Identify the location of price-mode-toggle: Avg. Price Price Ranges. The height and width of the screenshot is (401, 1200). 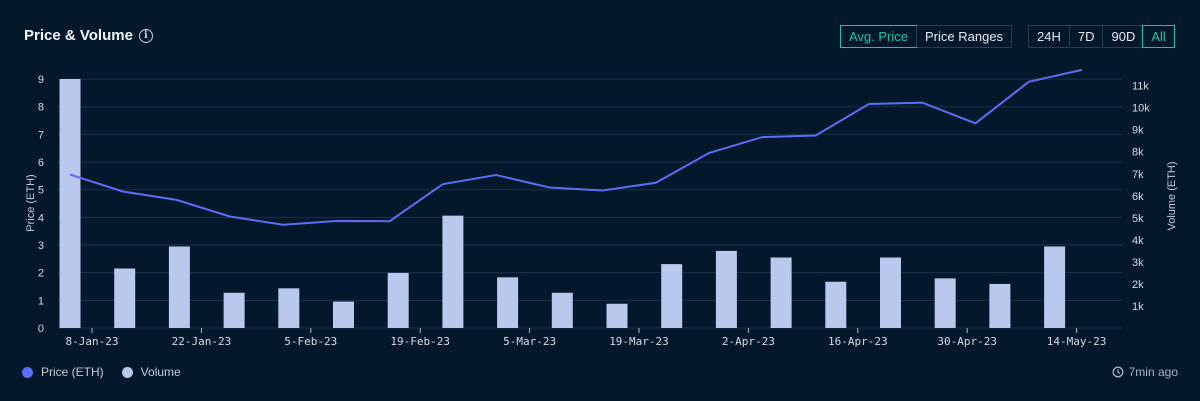
(926, 36).